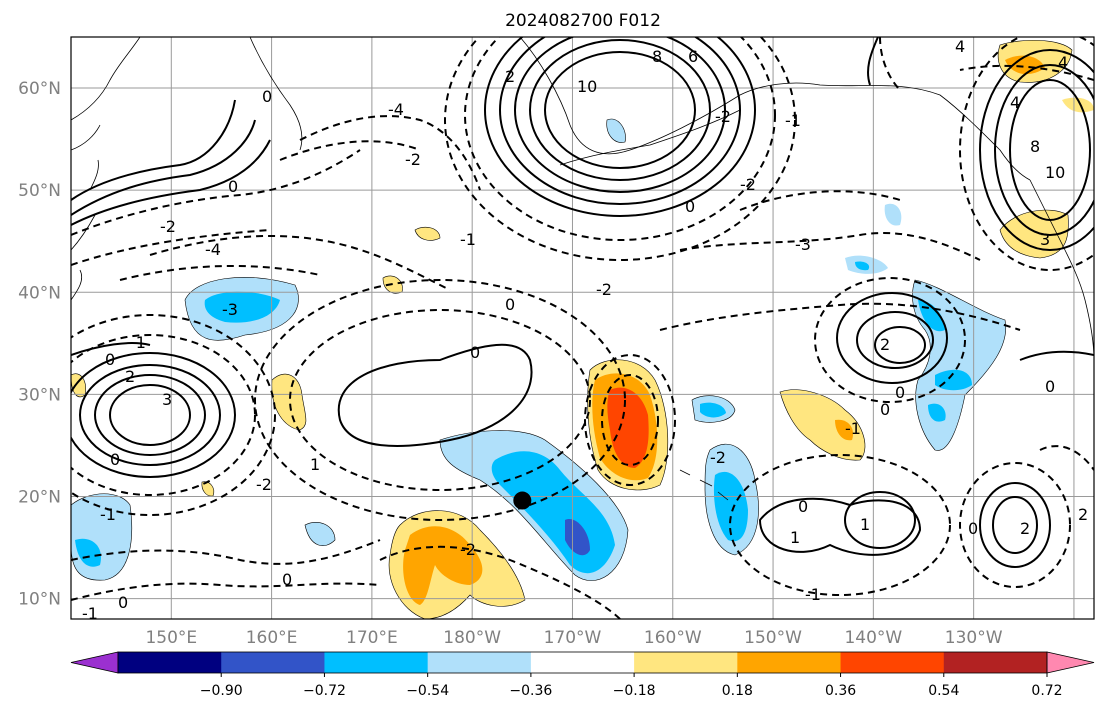 This screenshot has height=712, width=1105. Describe the element at coordinates (39, 395) in the screenshot. I see `lat-tick-label: 30°N` at that location.